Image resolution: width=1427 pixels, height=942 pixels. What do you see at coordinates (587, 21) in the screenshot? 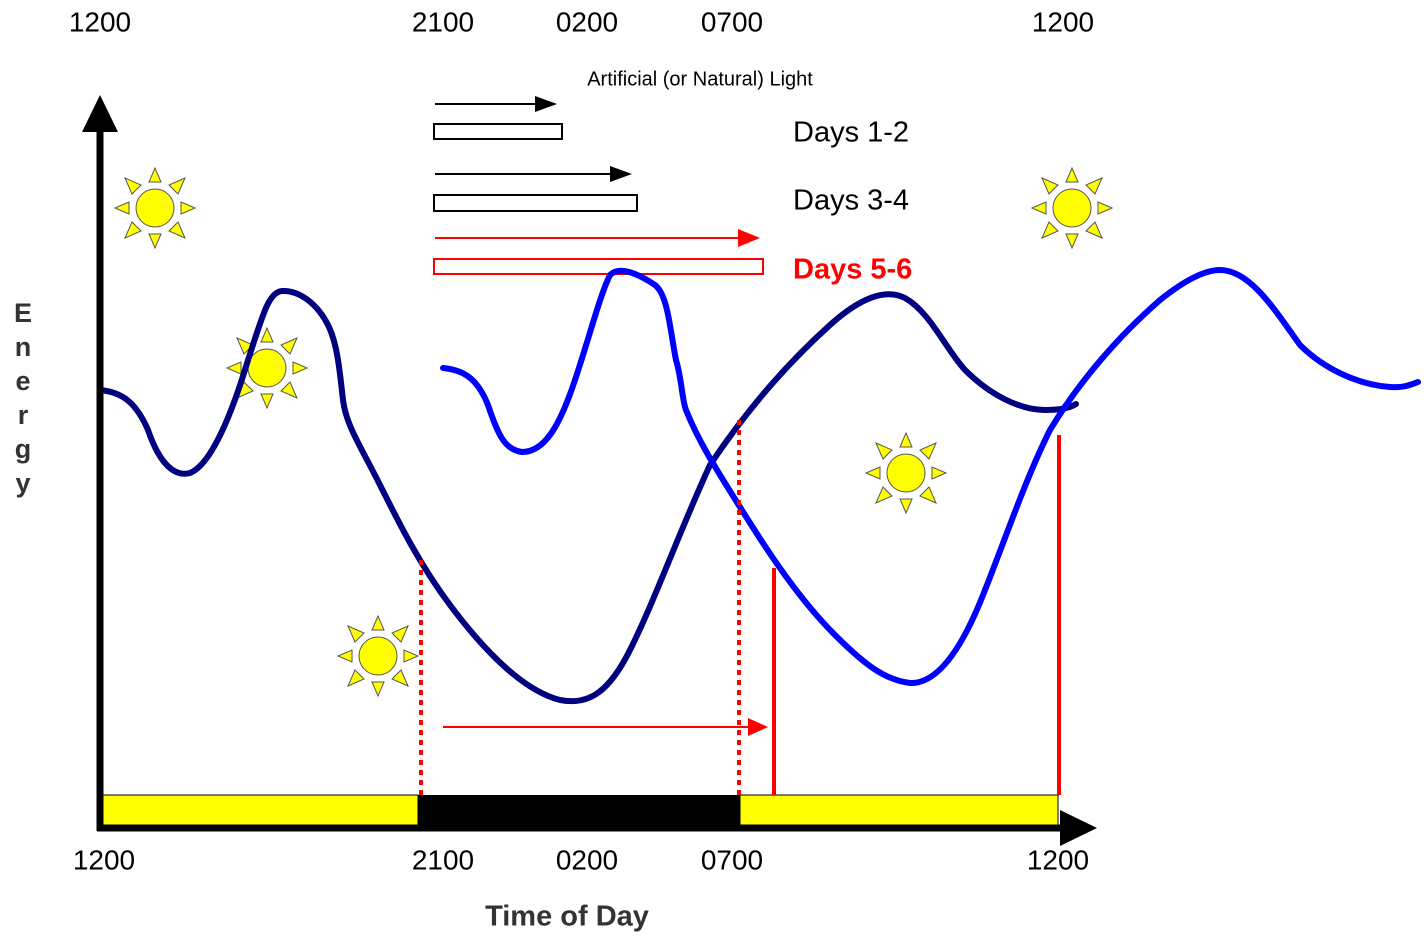
I see `top-label: 0200` at bounding box center [587, 21].